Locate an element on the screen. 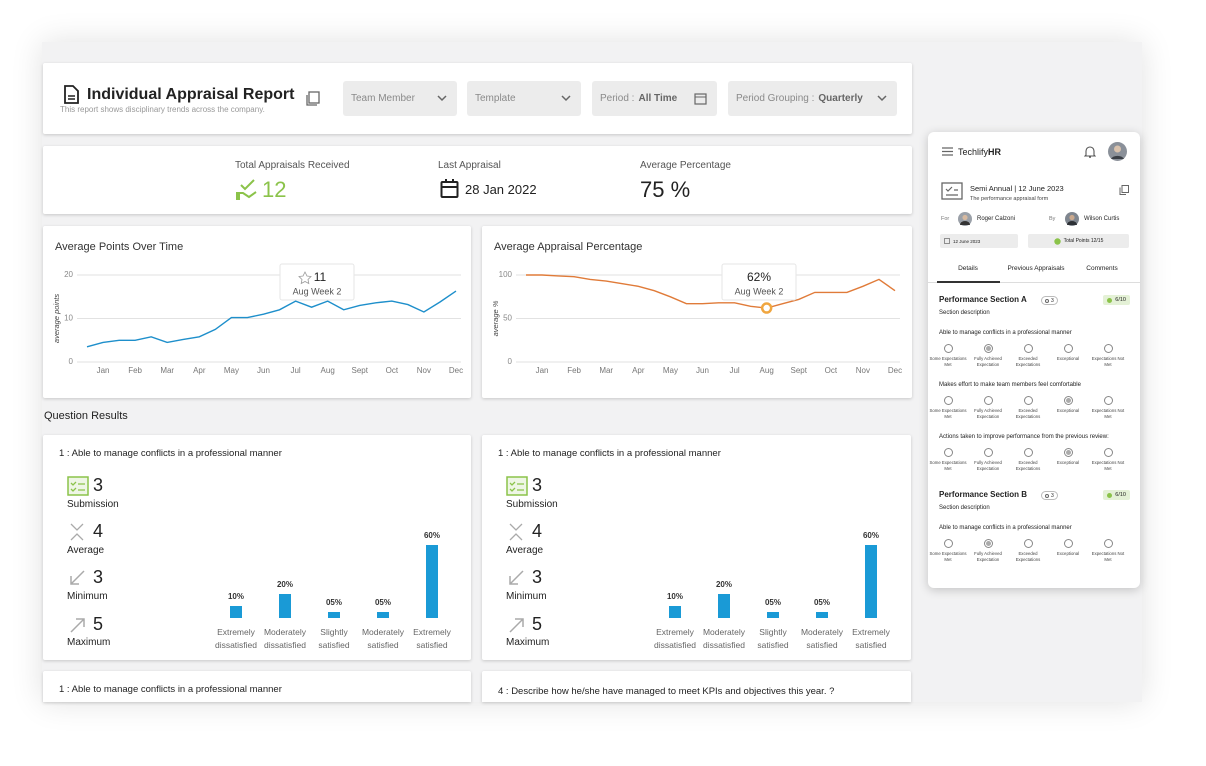 This screenshot has height=766, width=1206. y-tick-label: 0 is located at coordinates (510, 361).